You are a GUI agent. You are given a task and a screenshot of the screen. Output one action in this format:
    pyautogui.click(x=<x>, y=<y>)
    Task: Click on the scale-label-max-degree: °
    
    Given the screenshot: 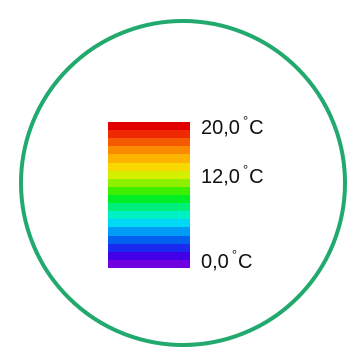 What is the action you would take?
    pyautogui.click(x=245, y=120)
    